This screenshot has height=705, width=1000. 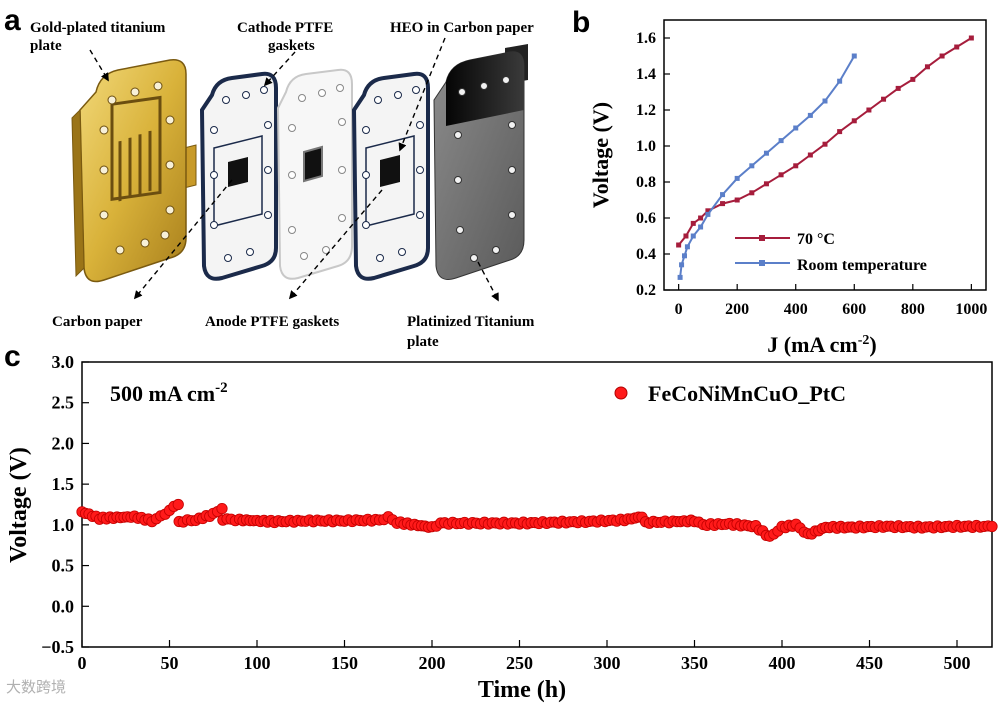 What do you see at coordinates (471, 322) in the screenshot?
I see `label-platinized-1: Platinized Titanium` at bounding box center [471, 322].